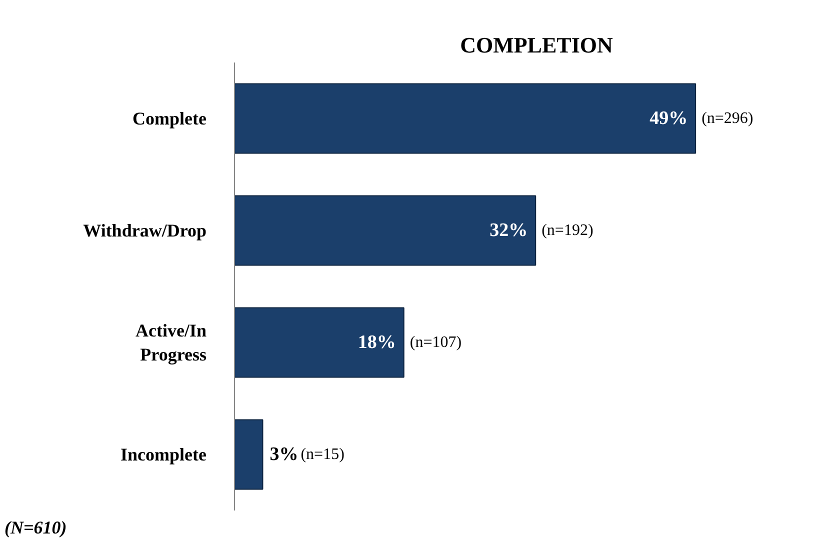 This screenshot has height=542, width=838. Describe the element at coordinates (436, 342) in the screenshot. I see `annotation: (n=107)` at that location.